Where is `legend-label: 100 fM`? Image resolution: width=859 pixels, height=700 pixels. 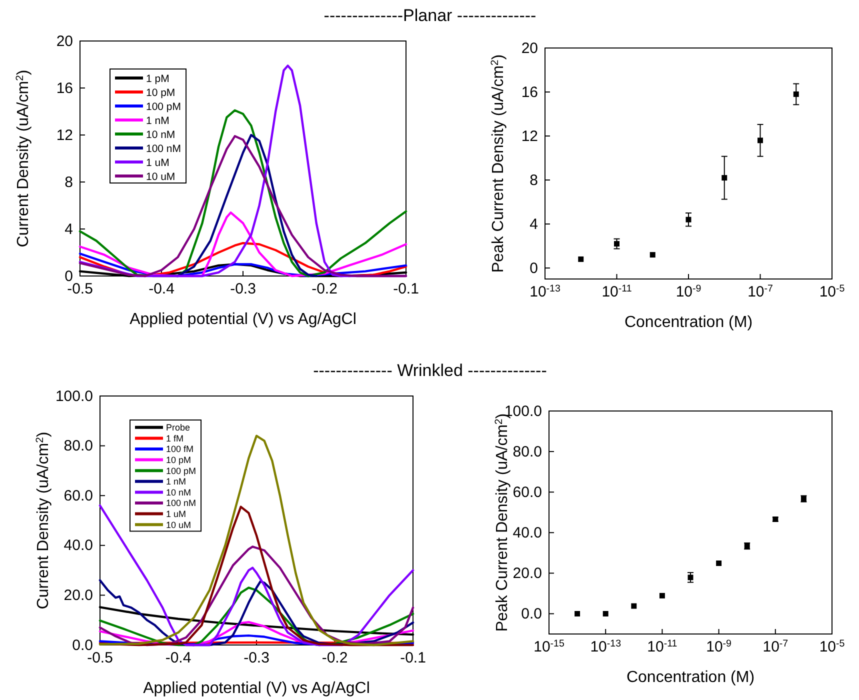
legend-label: 100 fM is located at coordinates (180, 449).